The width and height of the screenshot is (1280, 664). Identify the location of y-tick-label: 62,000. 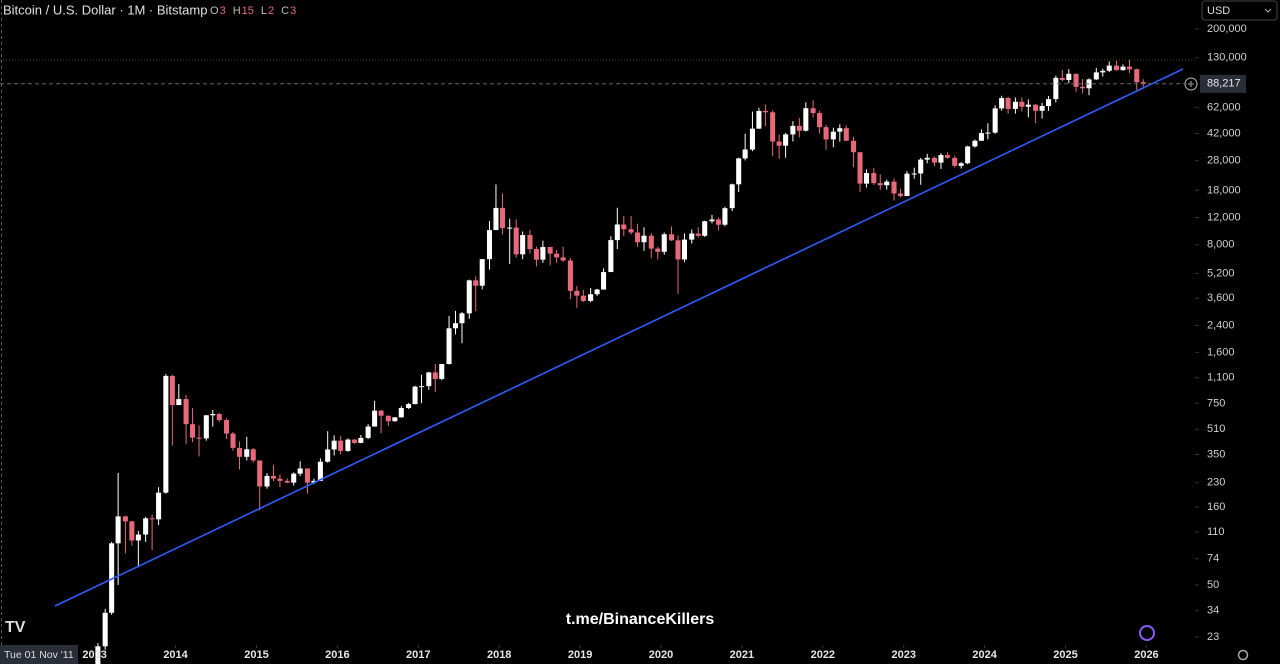
(1224, 107).